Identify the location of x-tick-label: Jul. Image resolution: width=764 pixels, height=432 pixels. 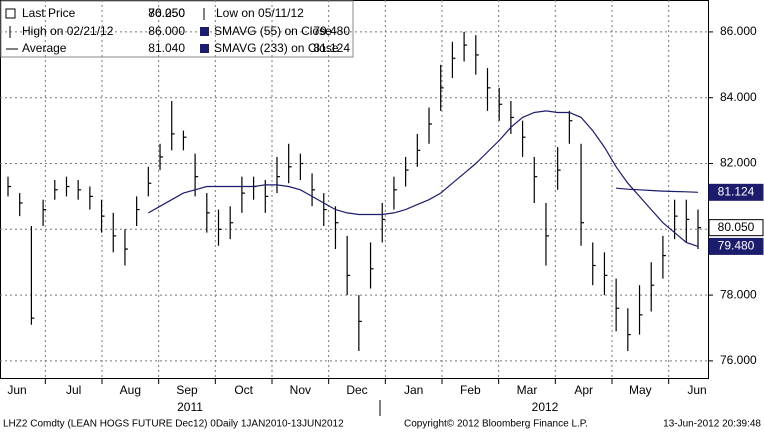
(73, 390).